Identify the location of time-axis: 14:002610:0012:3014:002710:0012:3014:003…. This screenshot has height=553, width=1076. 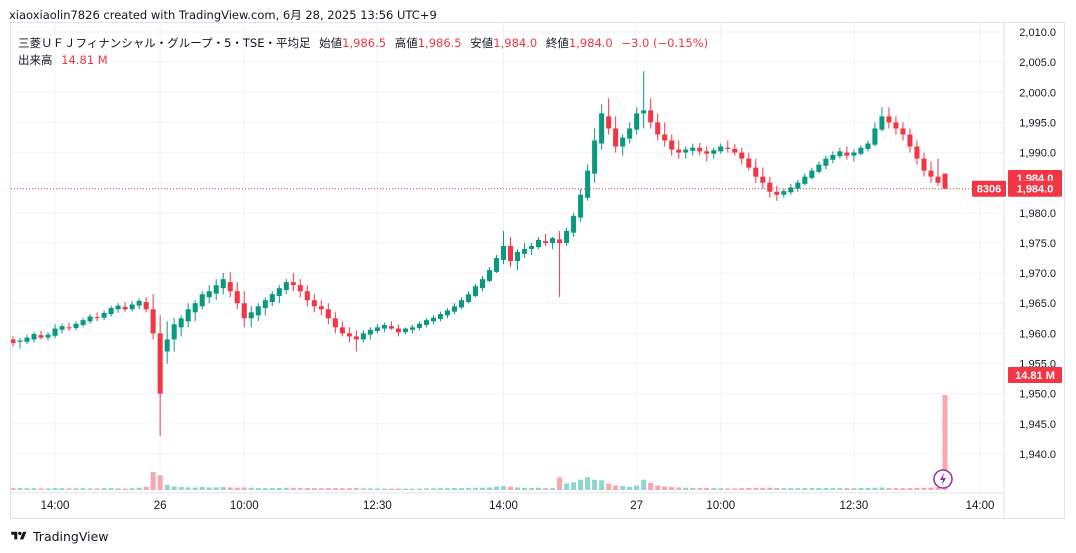
(538, 502).